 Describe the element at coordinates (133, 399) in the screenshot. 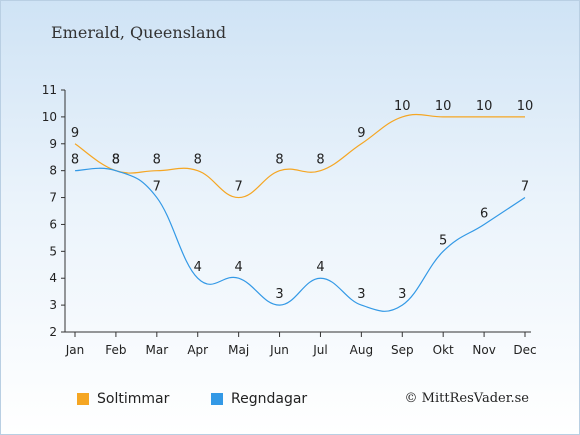

I see `legend-label-sun: Soltimmar` at that location.